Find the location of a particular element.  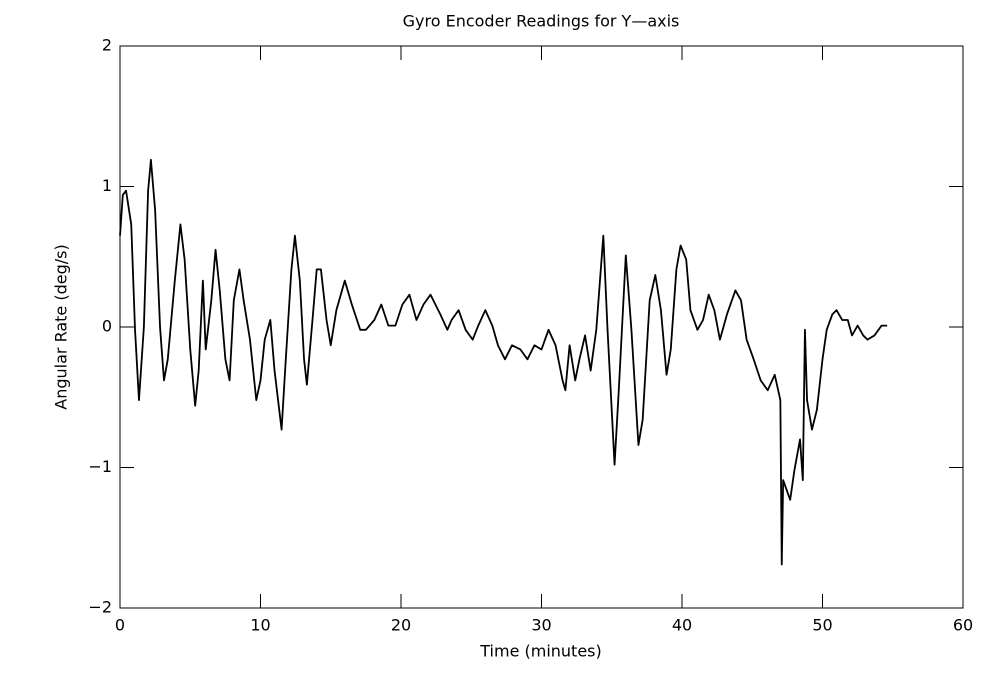

y-tick-label: −1 is located at coordinates (100, 466).